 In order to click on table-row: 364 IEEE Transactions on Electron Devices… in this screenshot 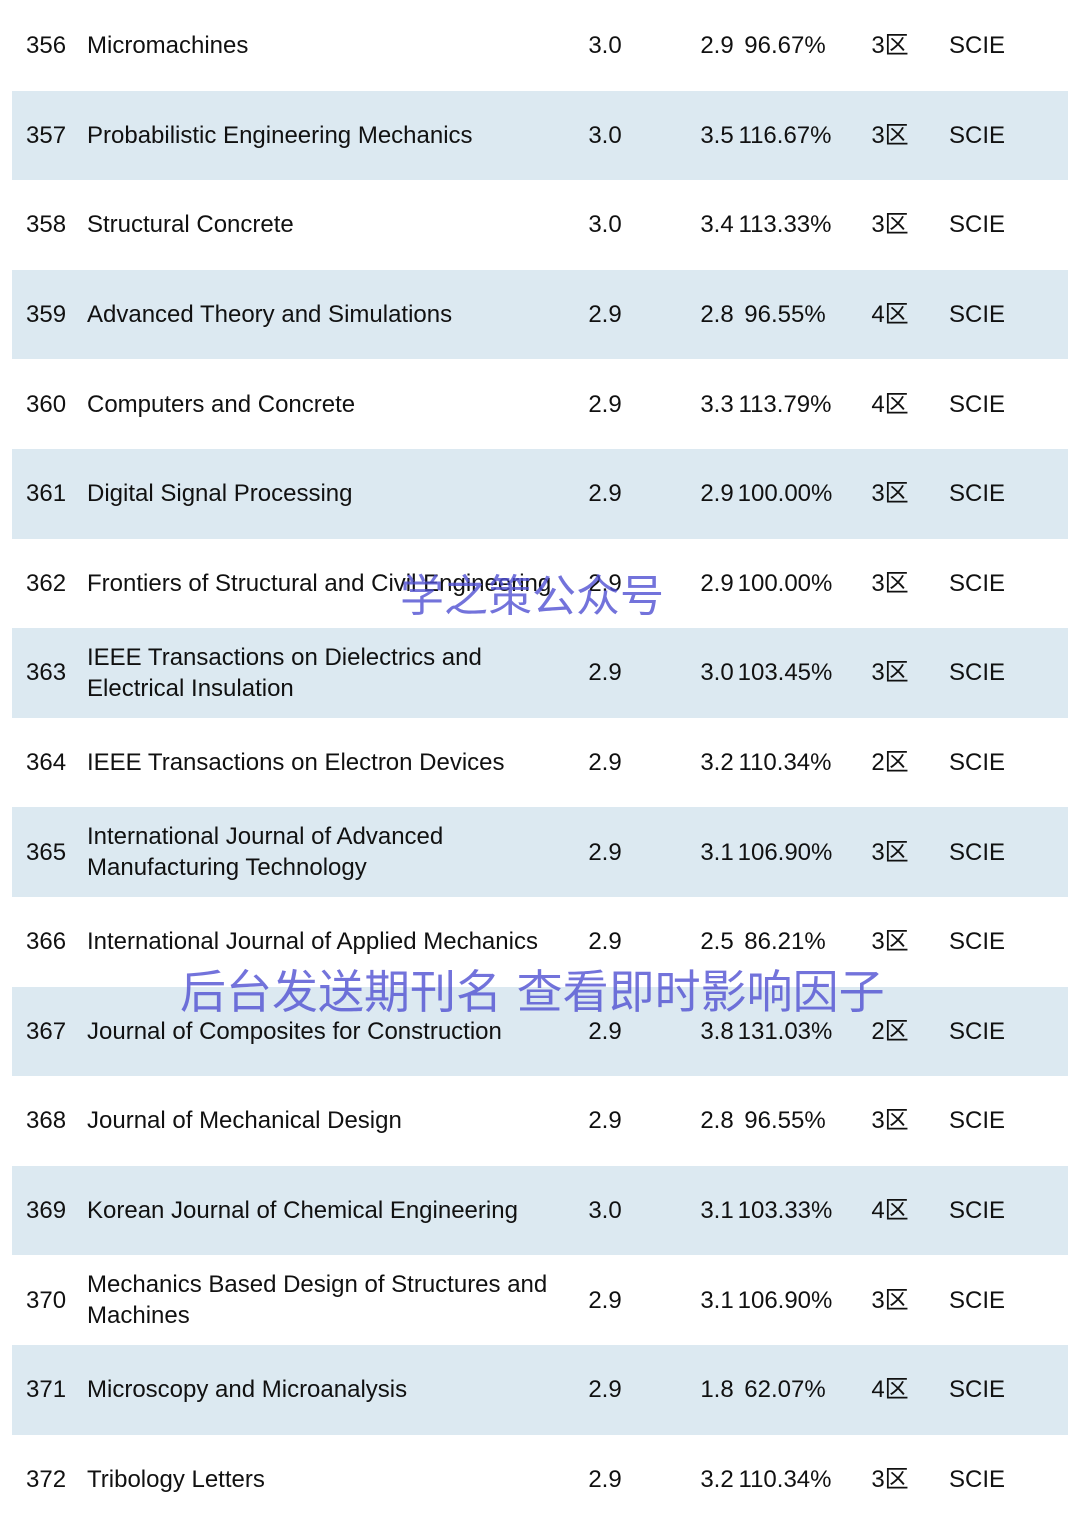, I will do `click(540, 763)`.